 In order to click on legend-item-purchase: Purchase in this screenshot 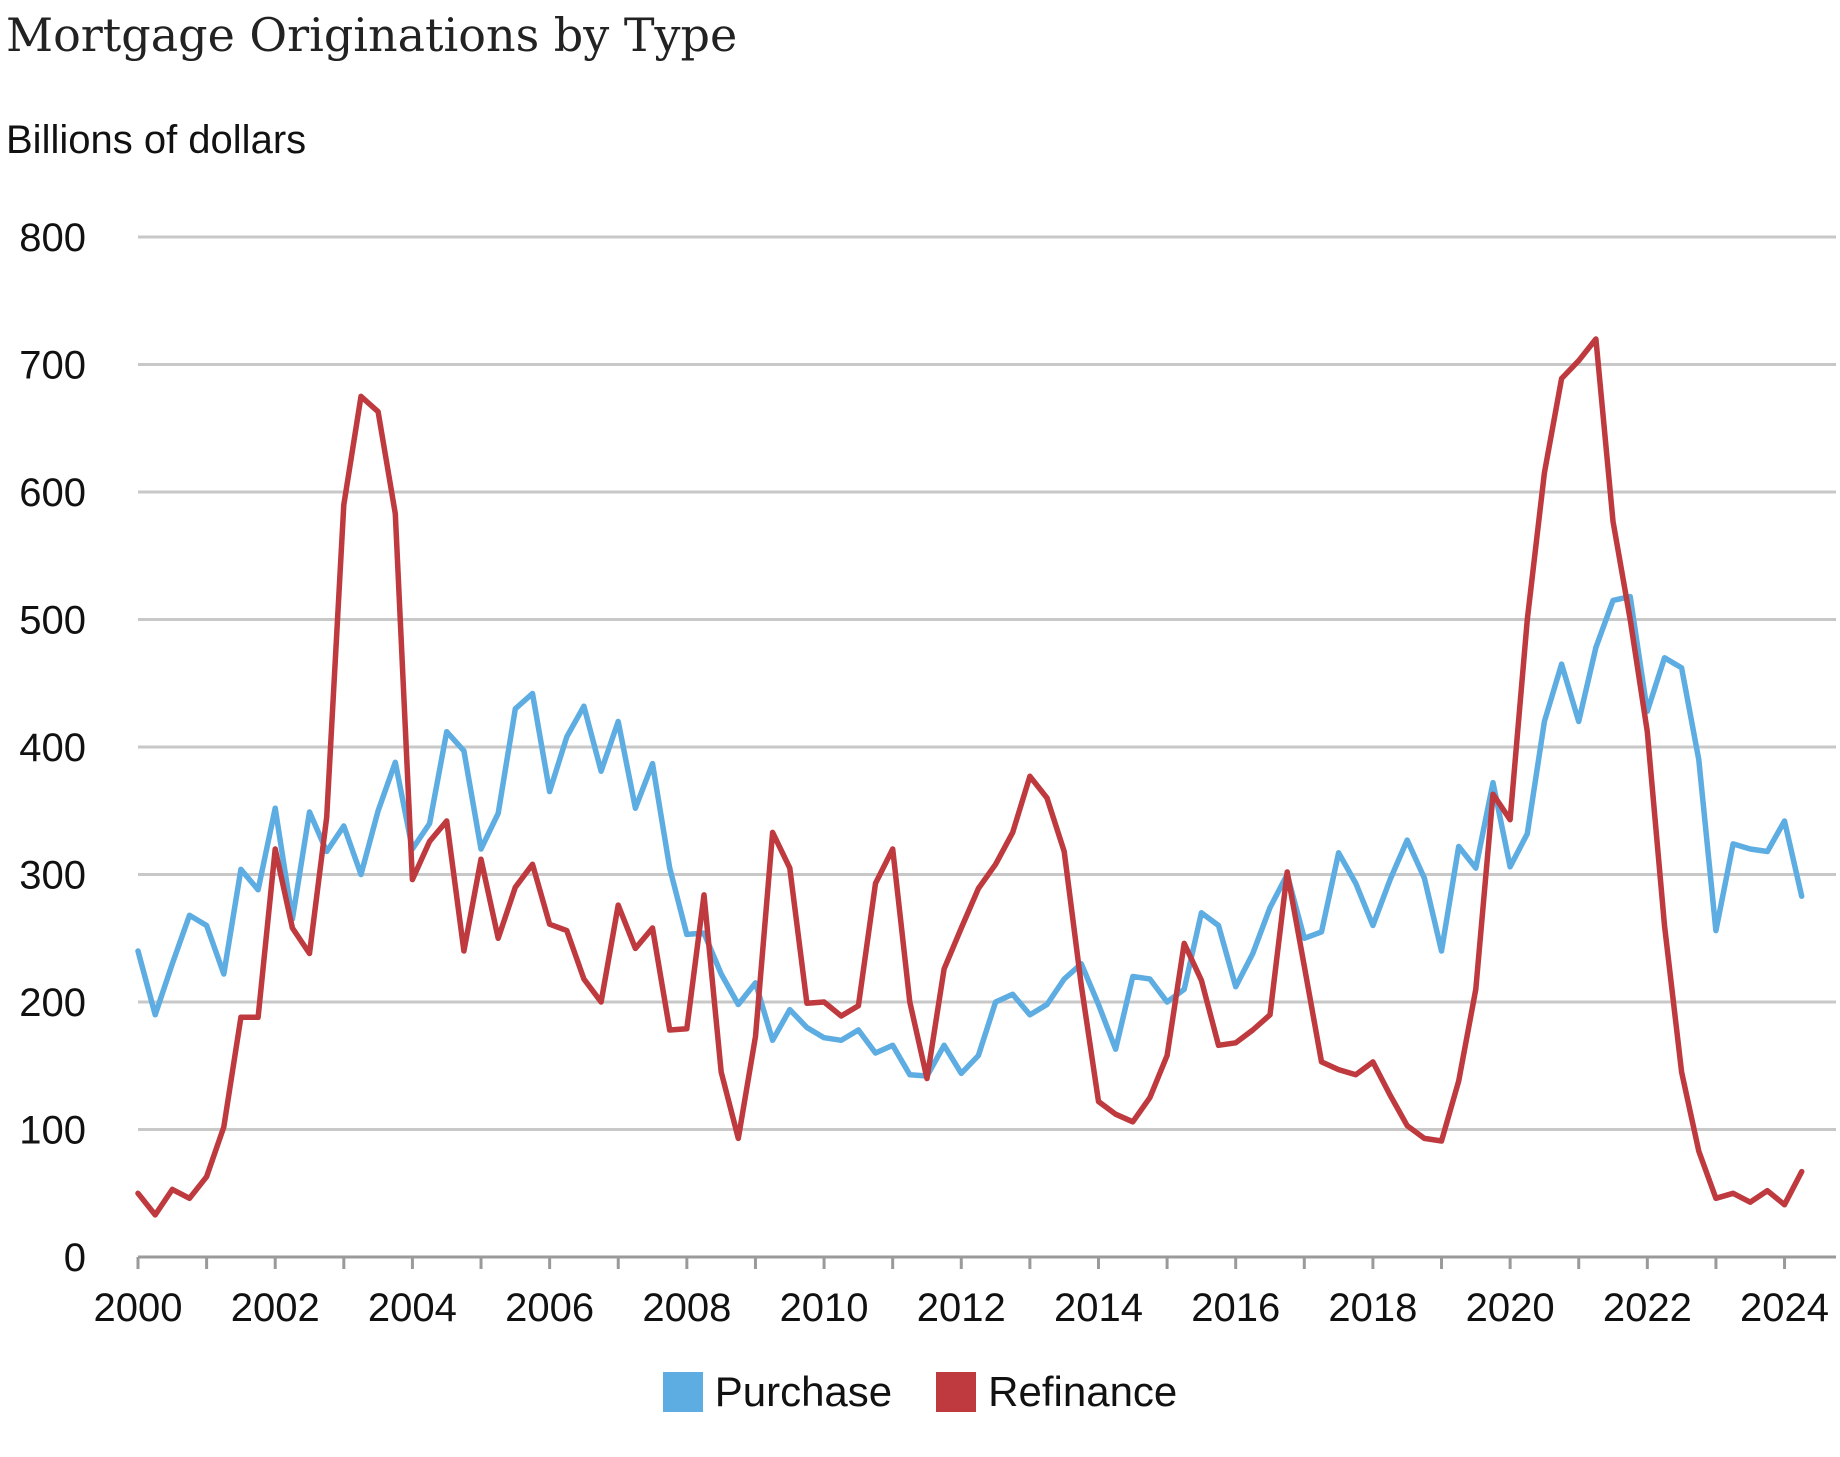, I will do `click(777, 1392)`.